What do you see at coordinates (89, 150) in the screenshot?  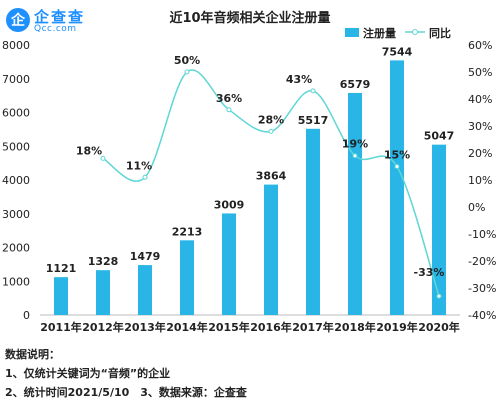 I see `yoy-value-label: 18%` at bounding box center [89, 150].